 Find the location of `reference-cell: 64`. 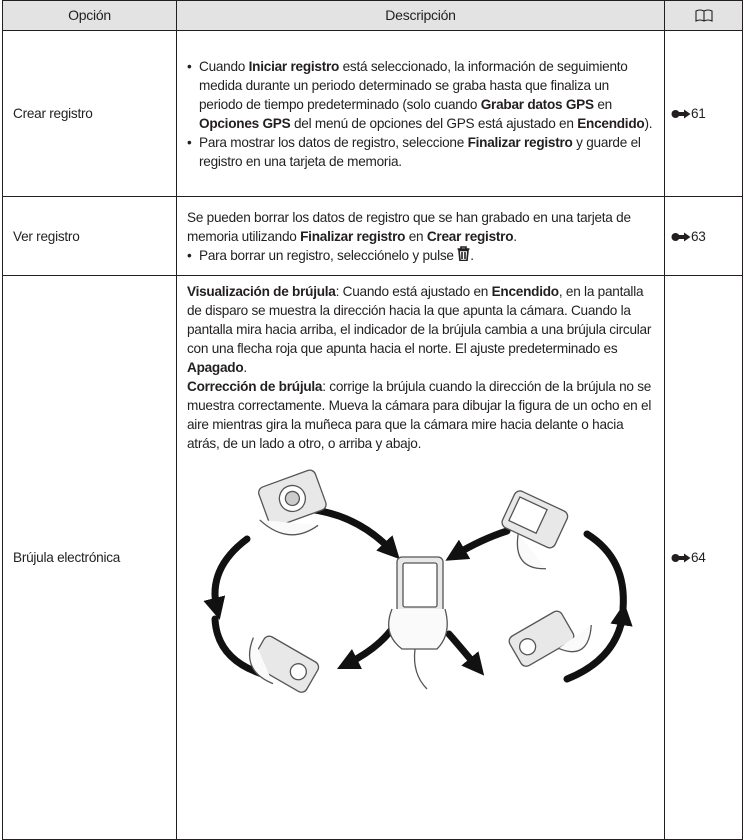

reference-cell: 64 is located at coordinates (703, 557).